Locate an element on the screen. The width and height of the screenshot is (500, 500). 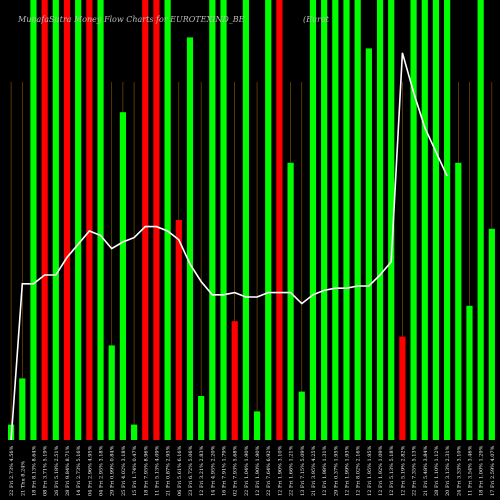
x-tick-label: 12 Fri 1.95% 1.95% is located at coordinates (370, 470).